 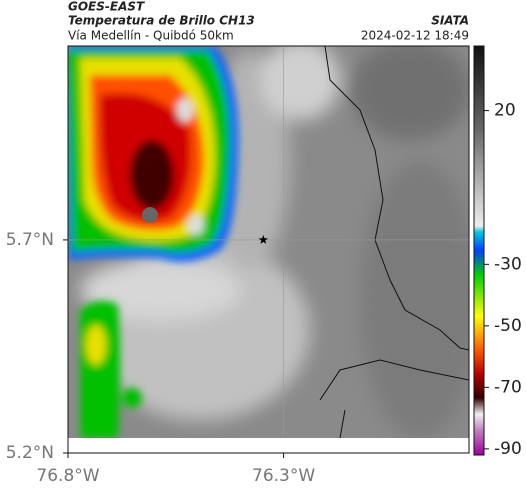 What do you see at coordinates (150, 215) in the screenshot?
I see `cloud-core` at bounding box center [150, 215].